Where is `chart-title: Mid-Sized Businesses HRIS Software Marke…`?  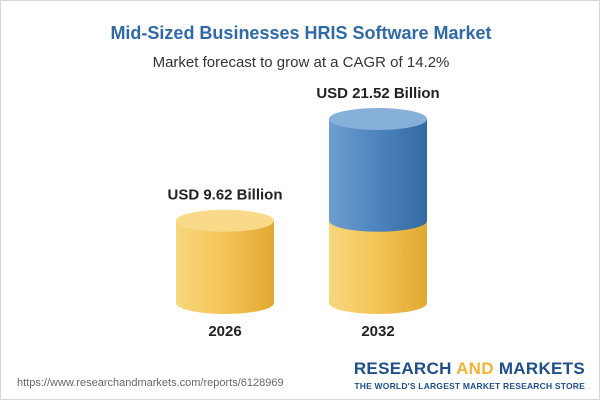 chart-title: Mid-Sized Businesses HRIS Software Marke… is located at coordinates (301, 33).